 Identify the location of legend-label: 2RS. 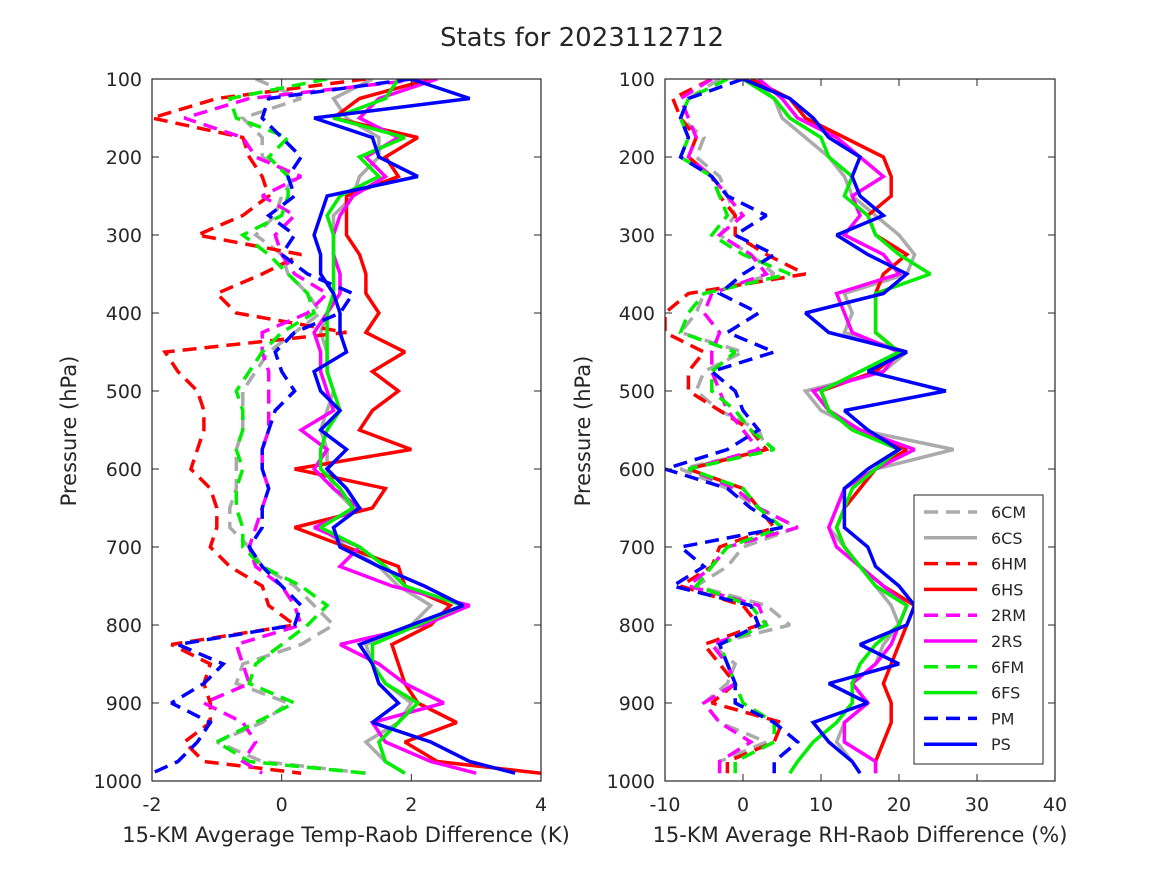
(1006, 641).